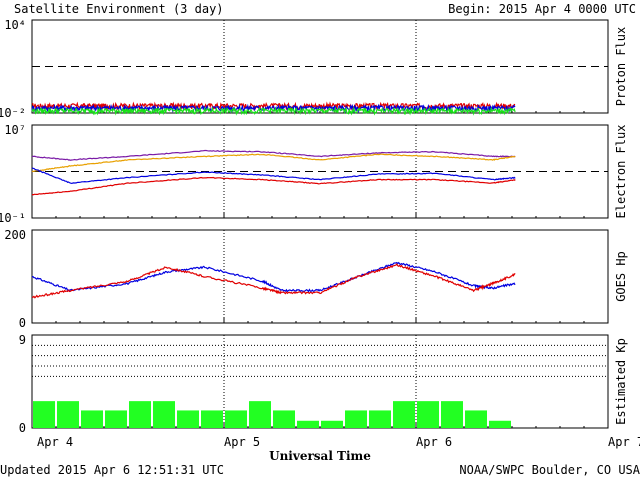 Image resolution: width=640 pixels, height=480 pixels. What do you see at coordinates (273, 111) in the screenshot?
I see `series-green` at bounding box center [273, 111].